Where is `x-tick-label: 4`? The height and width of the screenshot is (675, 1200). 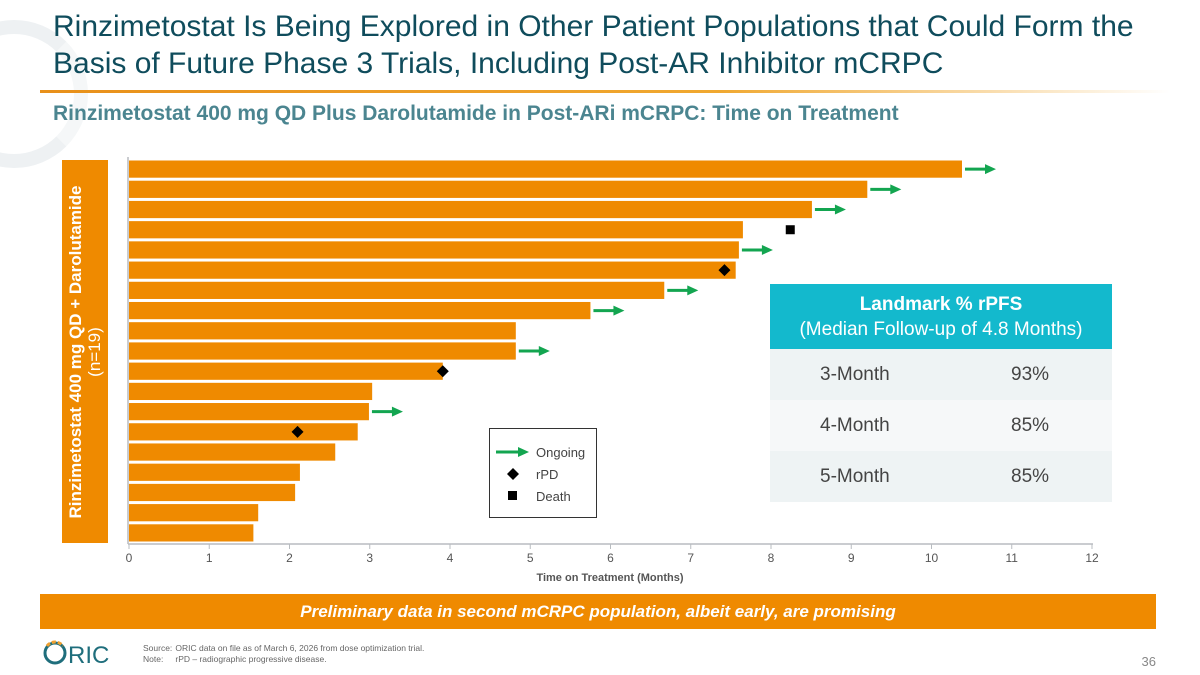 x-tick-label: 4 is located at coordinates (450, 558).